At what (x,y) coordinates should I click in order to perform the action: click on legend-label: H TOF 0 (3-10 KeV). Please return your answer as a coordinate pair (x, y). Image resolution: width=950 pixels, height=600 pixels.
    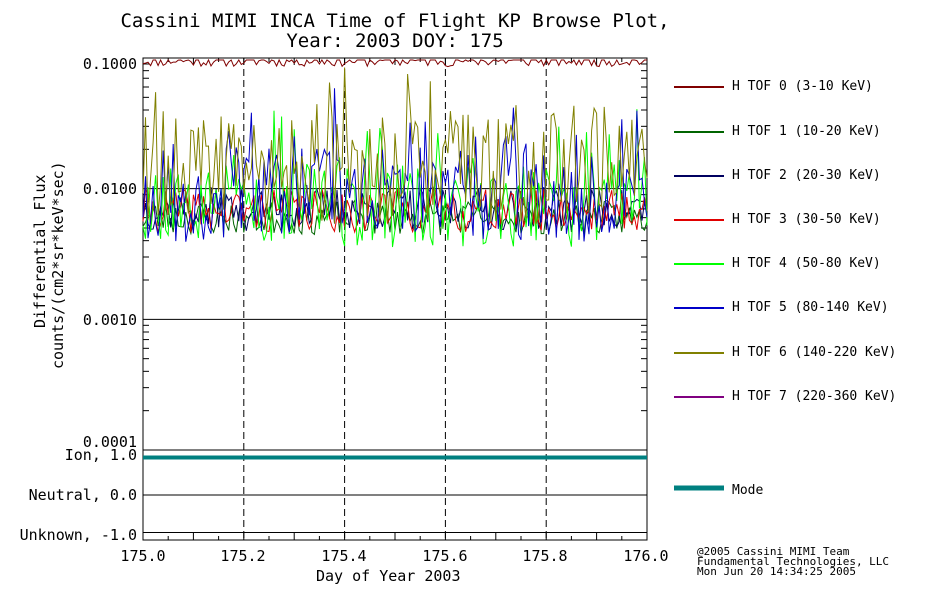
    Looking at the image, I should click on (802, 86).